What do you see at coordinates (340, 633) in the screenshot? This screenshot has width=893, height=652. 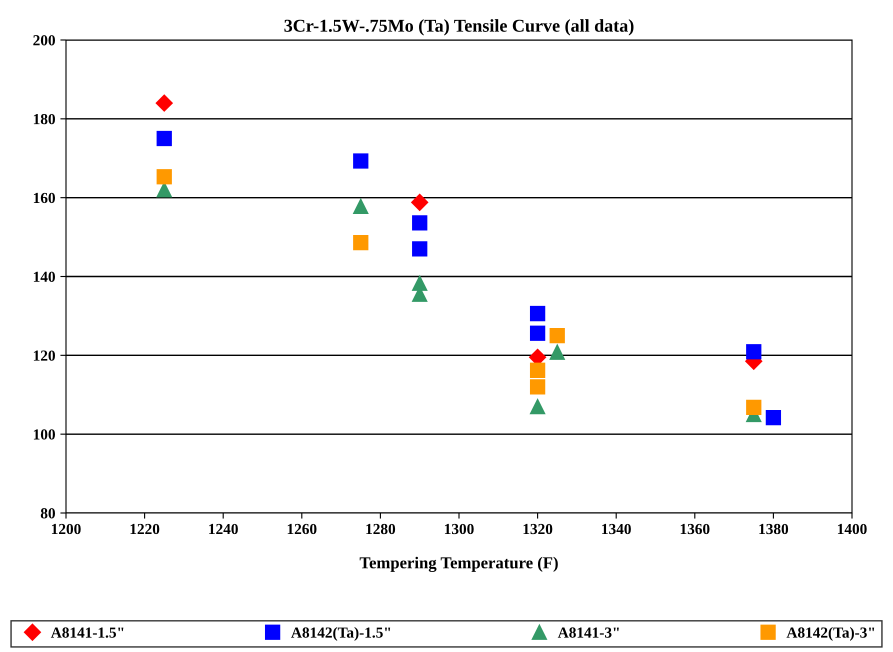 I see `legend-label: A8142(Ta)-1.5"` at bounding box center [340, 633].